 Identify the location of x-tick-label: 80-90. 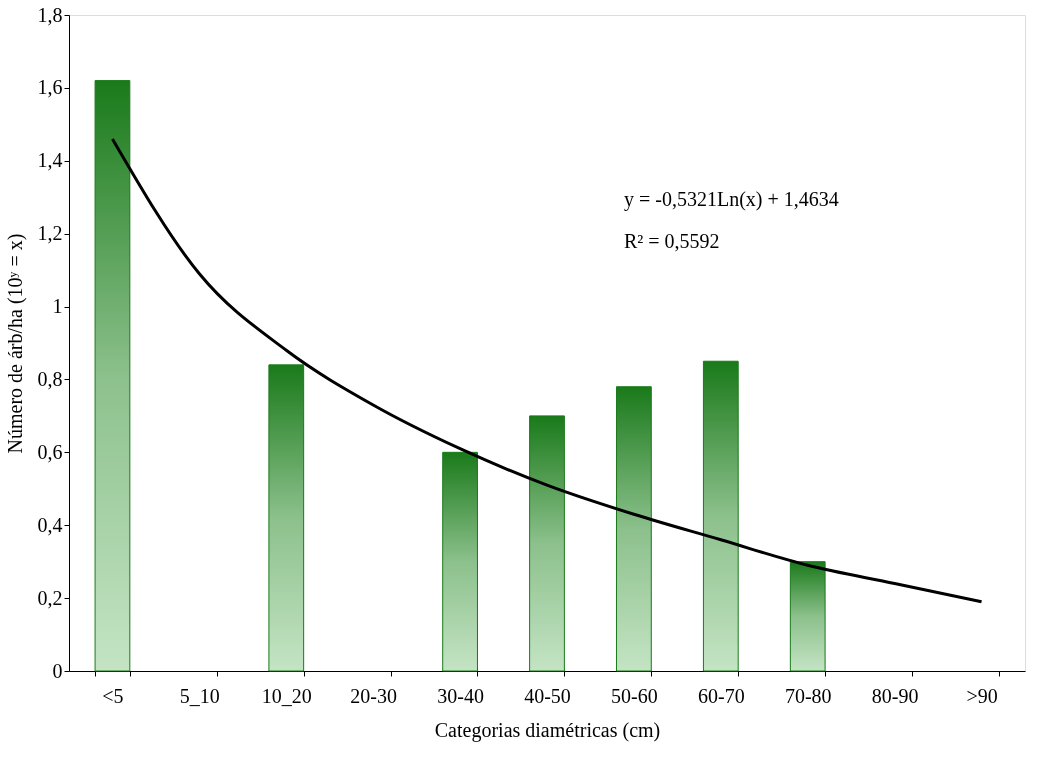
(895, 695).